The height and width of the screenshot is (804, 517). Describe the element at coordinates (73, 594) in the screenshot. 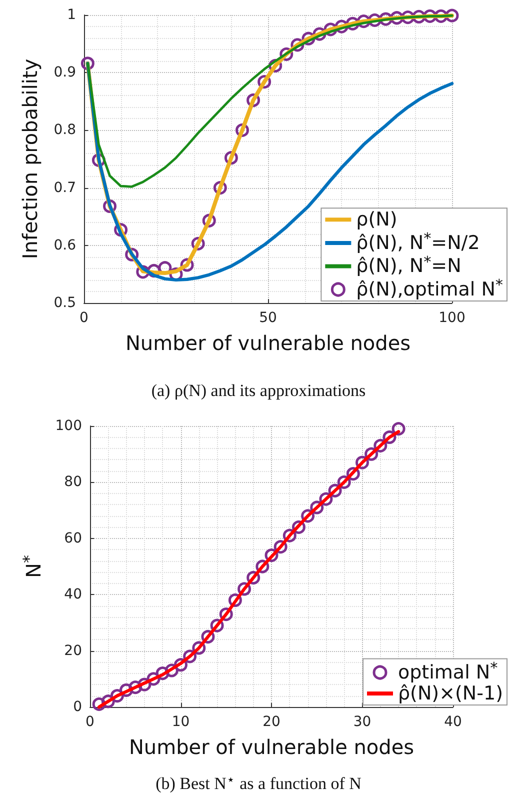

I see `y-tick-label: 40` at that location.